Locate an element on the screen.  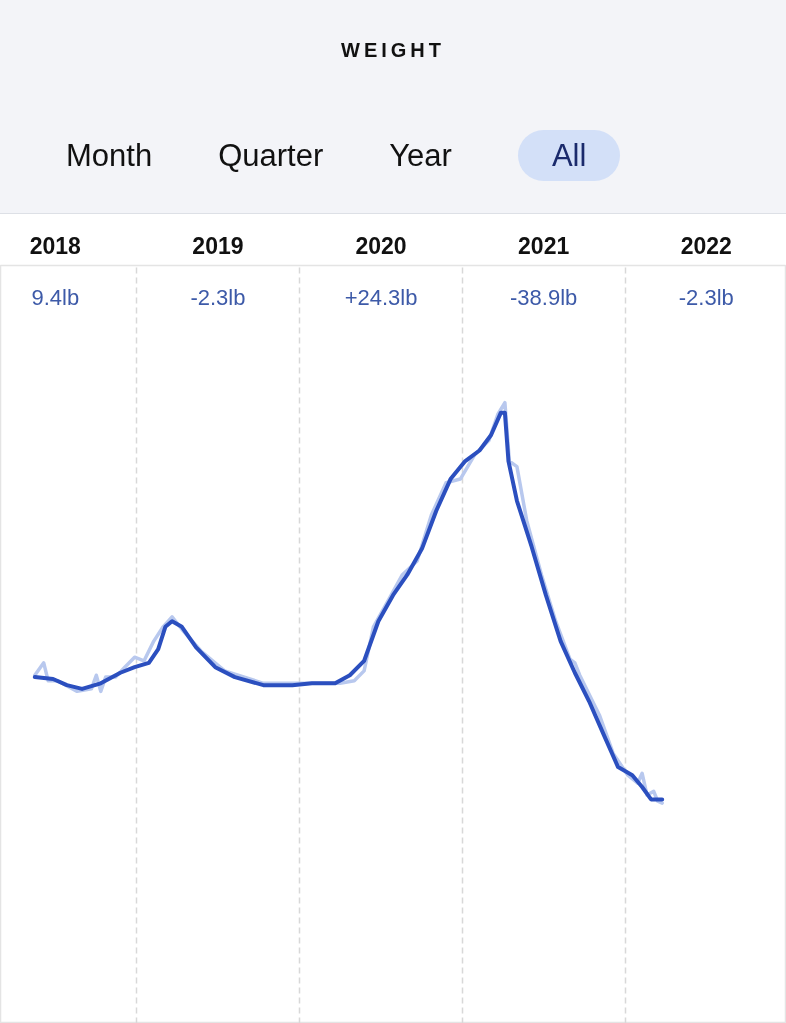
x-tick-label: 2021 is located at coordinates (544, 245).